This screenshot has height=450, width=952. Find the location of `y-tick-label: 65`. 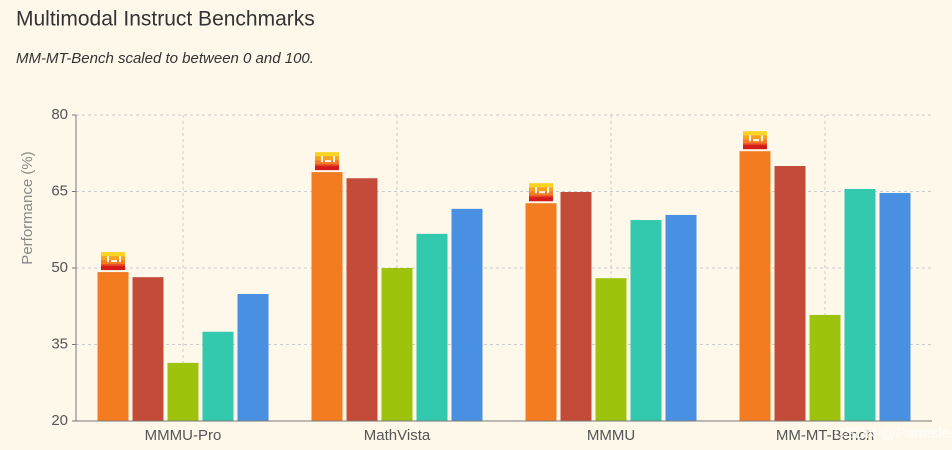

y-tick-label: 65 is located at coordinates (59, 190).